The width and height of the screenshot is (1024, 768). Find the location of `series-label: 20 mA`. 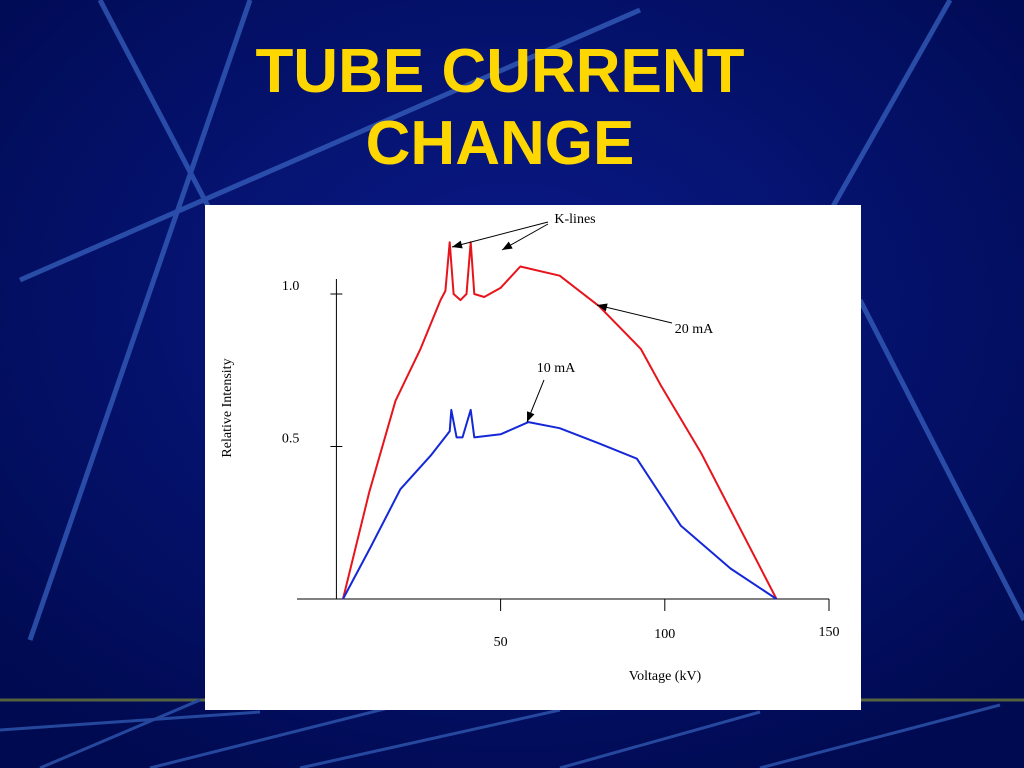

series-label: 20 mA is located at coordinates (694, 329).